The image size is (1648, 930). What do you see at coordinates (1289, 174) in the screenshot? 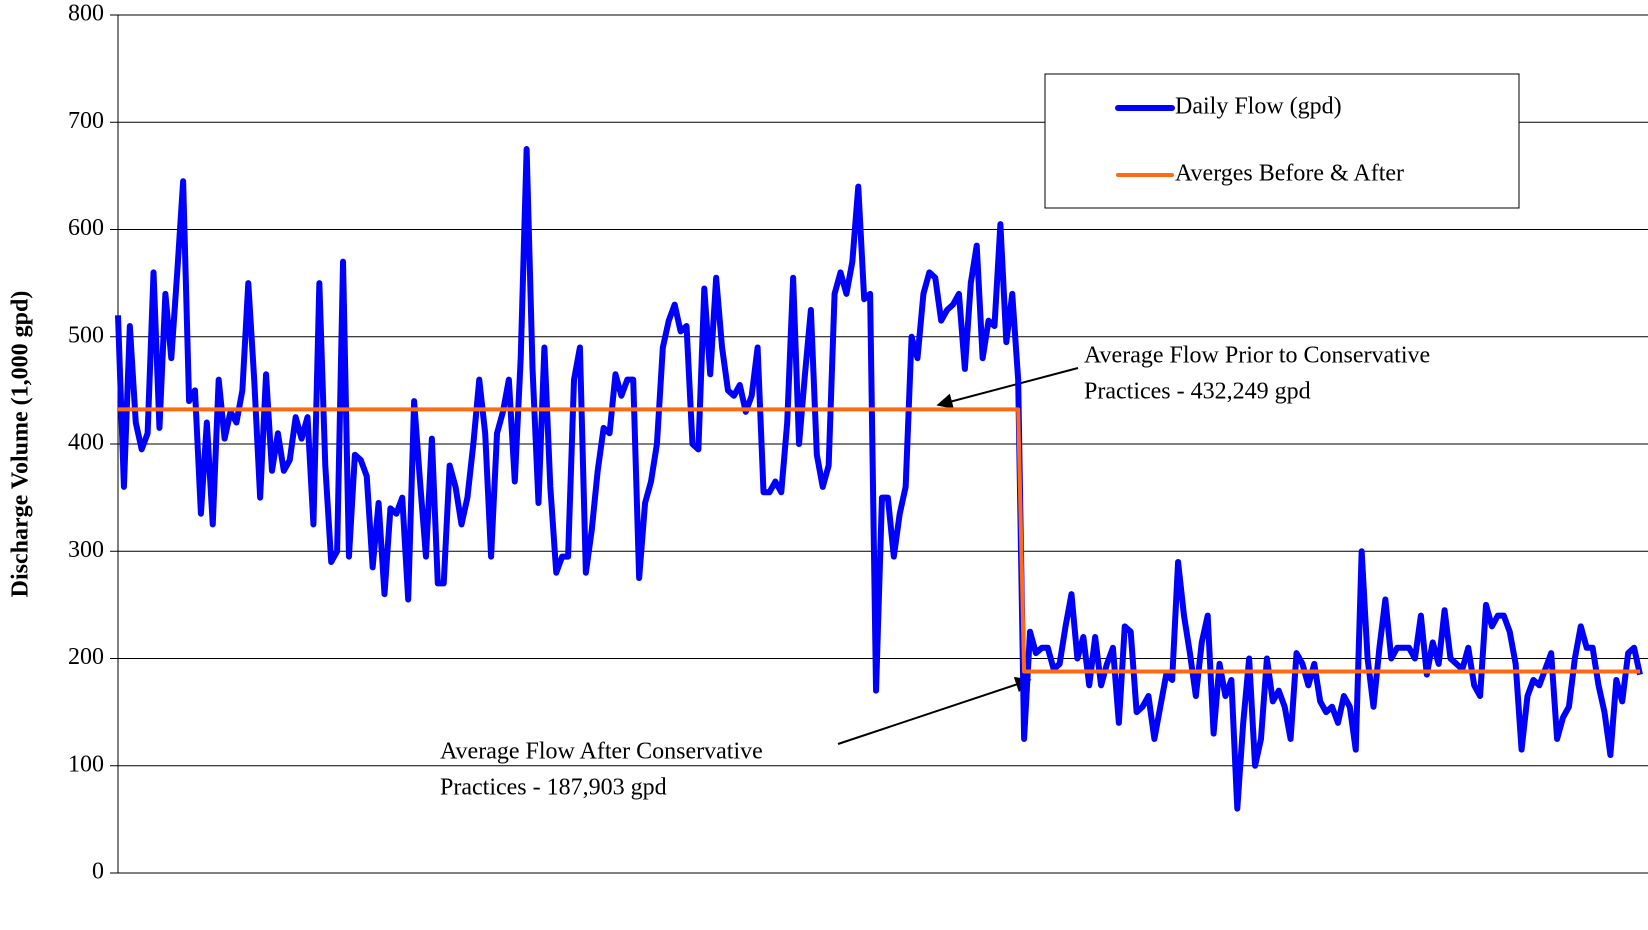
I see `legend-label: Averges Before & After` at bounding box center [1289, 174].